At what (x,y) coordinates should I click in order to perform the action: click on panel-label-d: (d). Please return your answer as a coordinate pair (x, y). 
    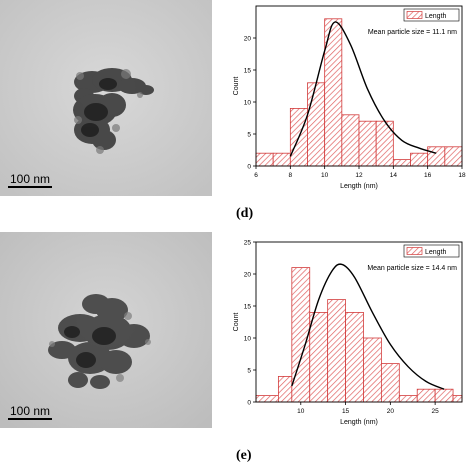
    Looking at the image, I should click on (245, 213).